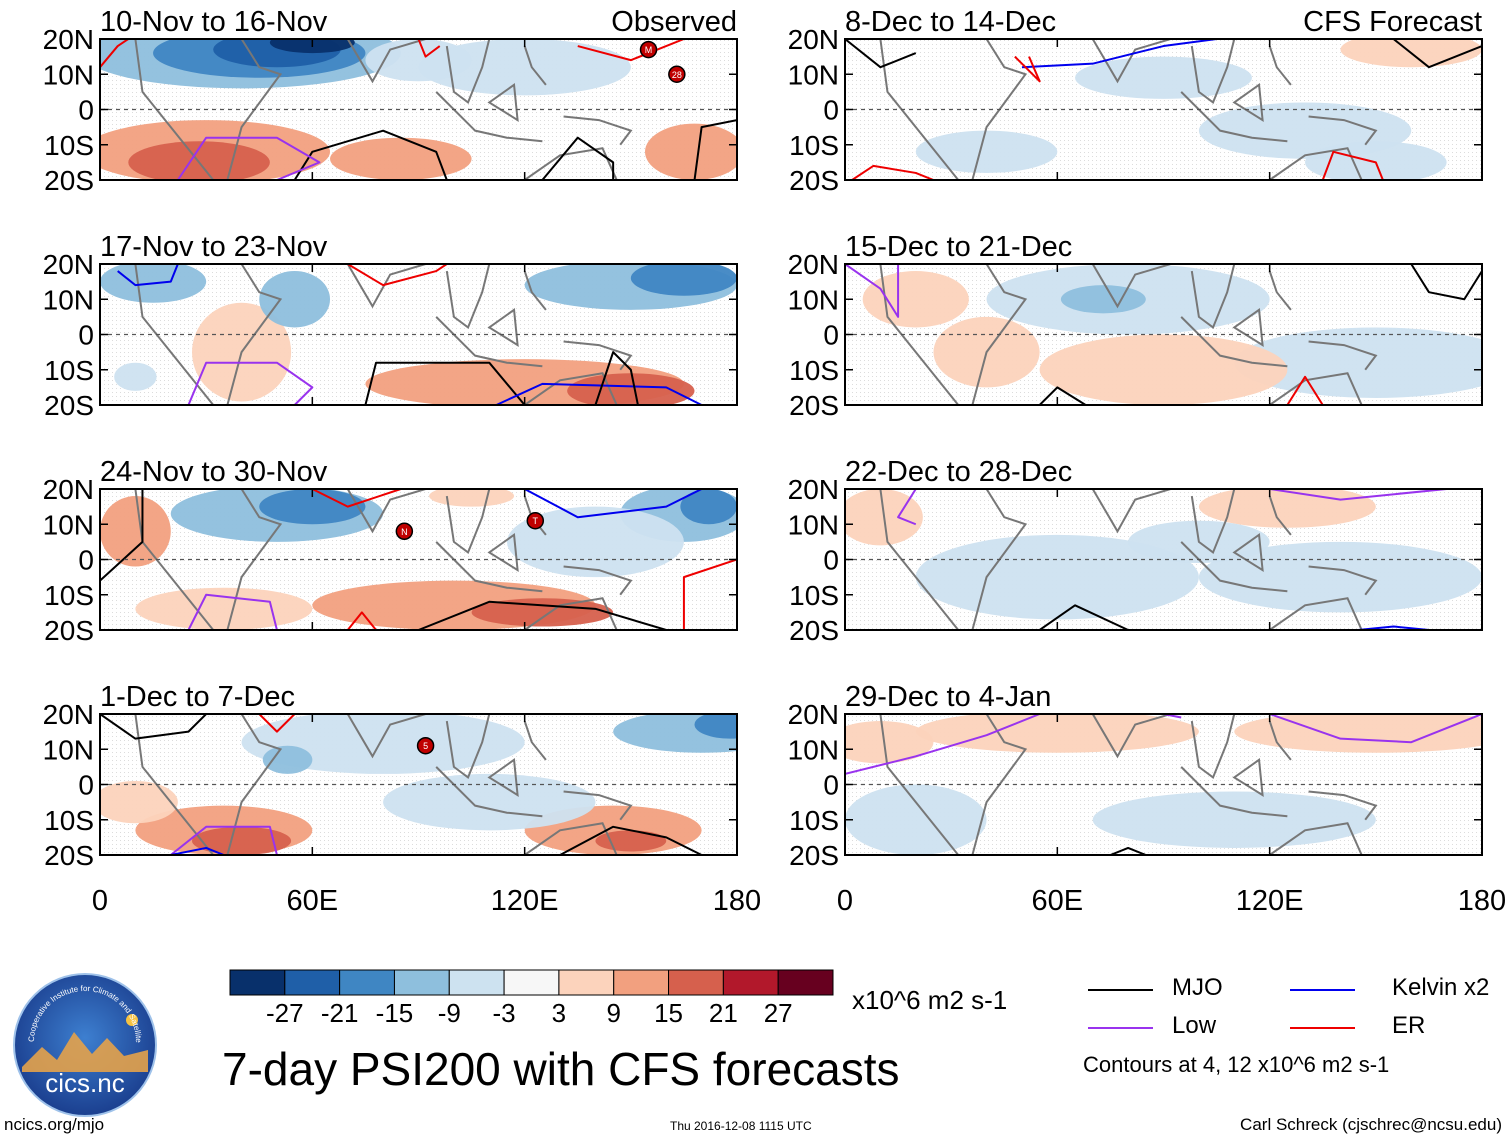  I want to click on panel: 20N 10N 0 10S 20S 8-Dec to 14-Dec CFS Forecast, so click(1135, 101).